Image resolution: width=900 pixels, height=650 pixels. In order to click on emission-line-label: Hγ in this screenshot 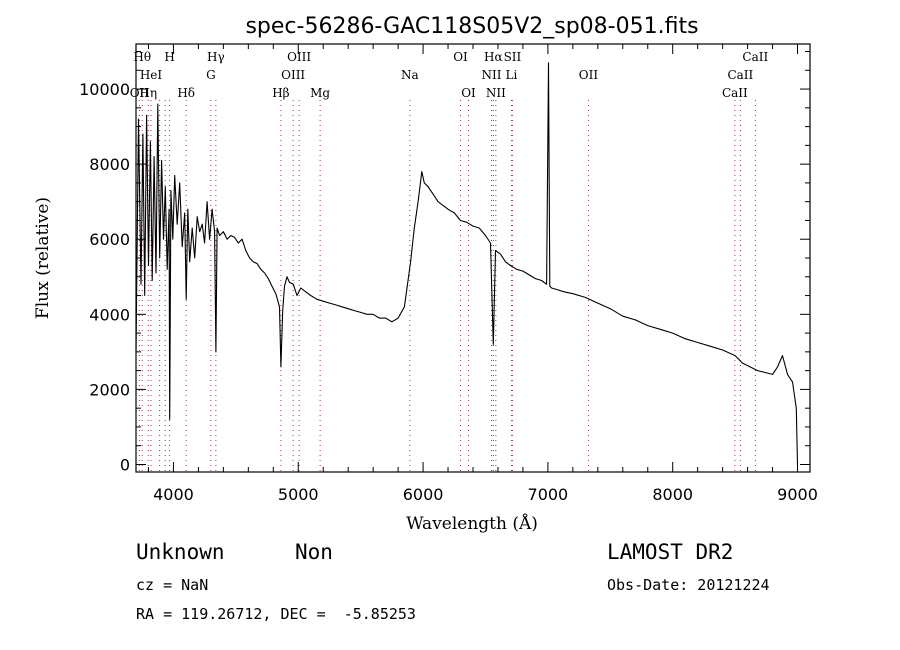, I will do `click(216, 57)`.